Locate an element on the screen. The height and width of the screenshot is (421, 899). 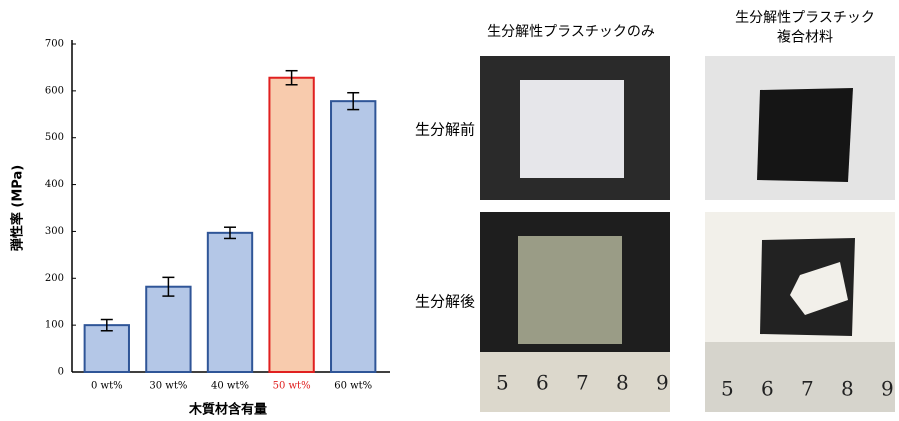
x-tick-label: 60 wt% is located at coordinates (353, 386).